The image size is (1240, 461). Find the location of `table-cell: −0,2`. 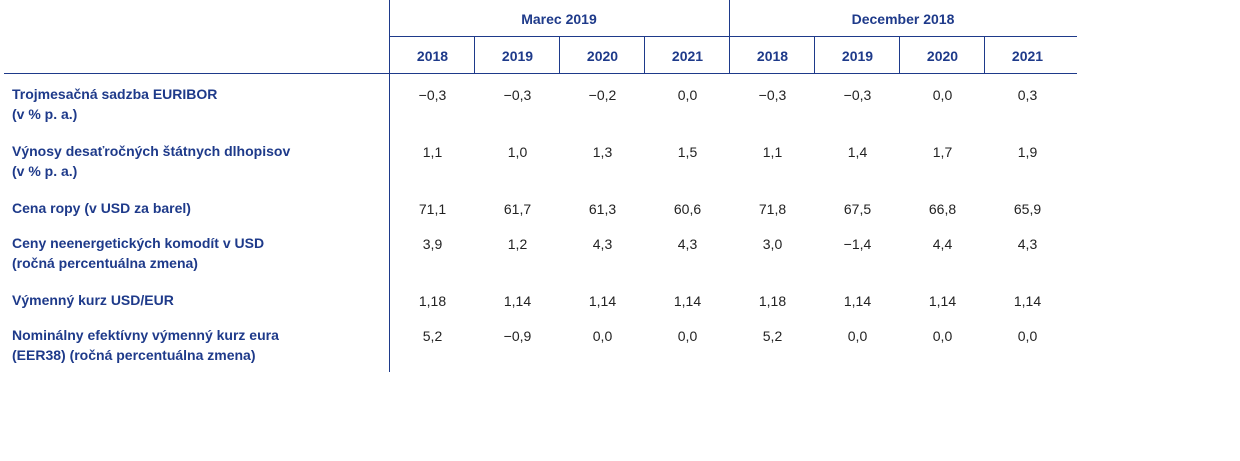

table-cell: −0,2 is located at coordinates (602, 95).